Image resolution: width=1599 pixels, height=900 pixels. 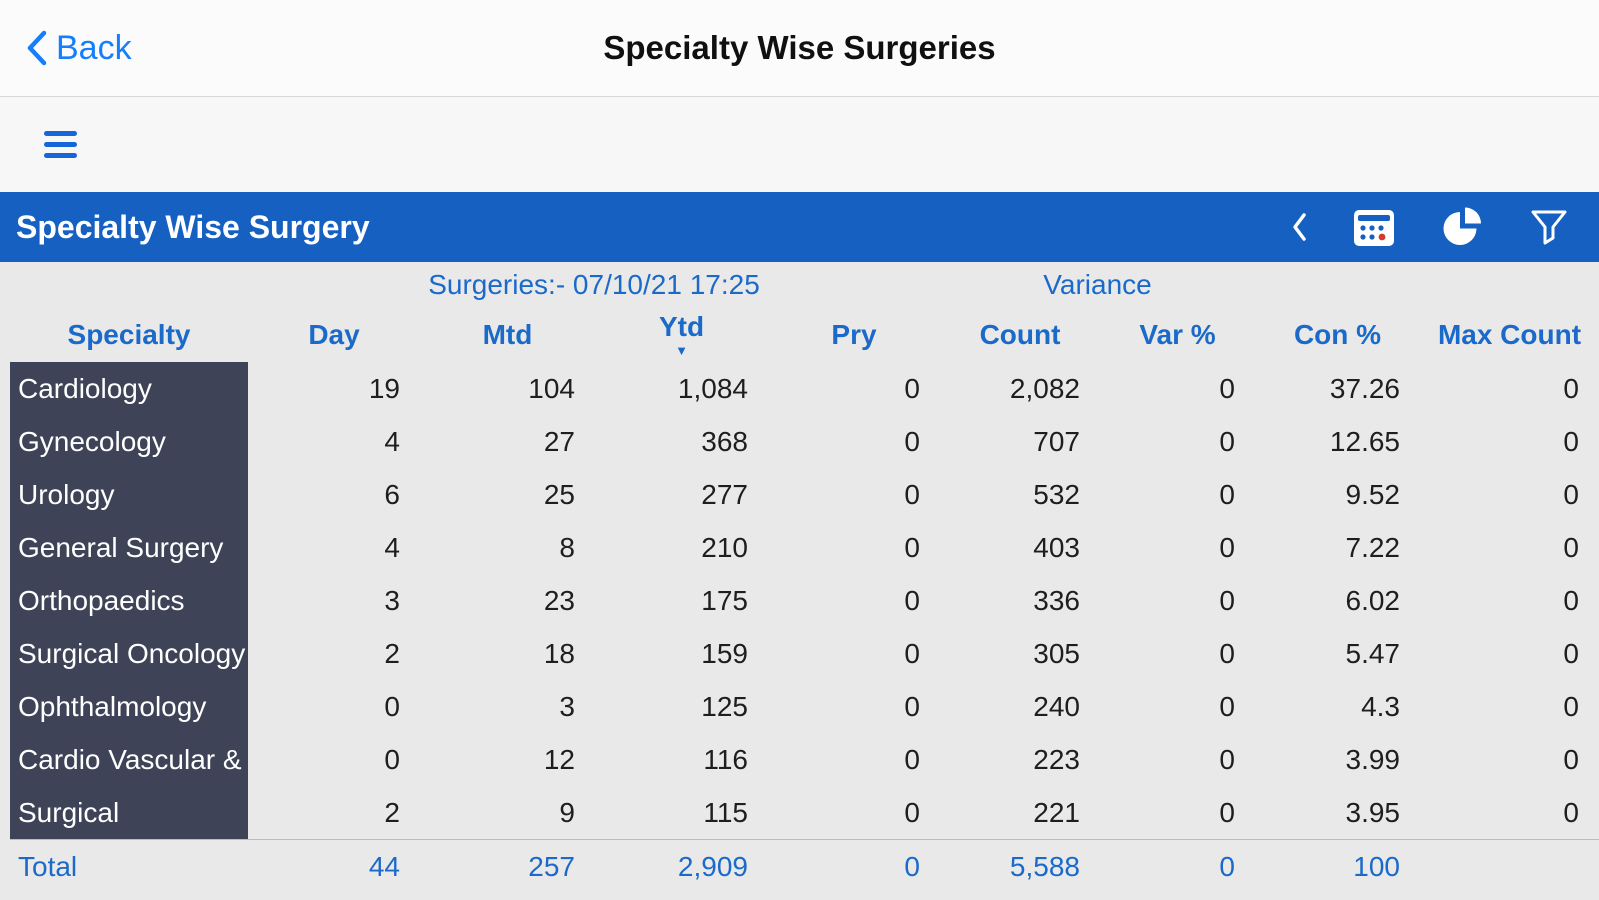 What do you see at coordinates (1373, 759) in the screenshot?
I see `value-cell: 3.99` at bounding box center [1373, 759].